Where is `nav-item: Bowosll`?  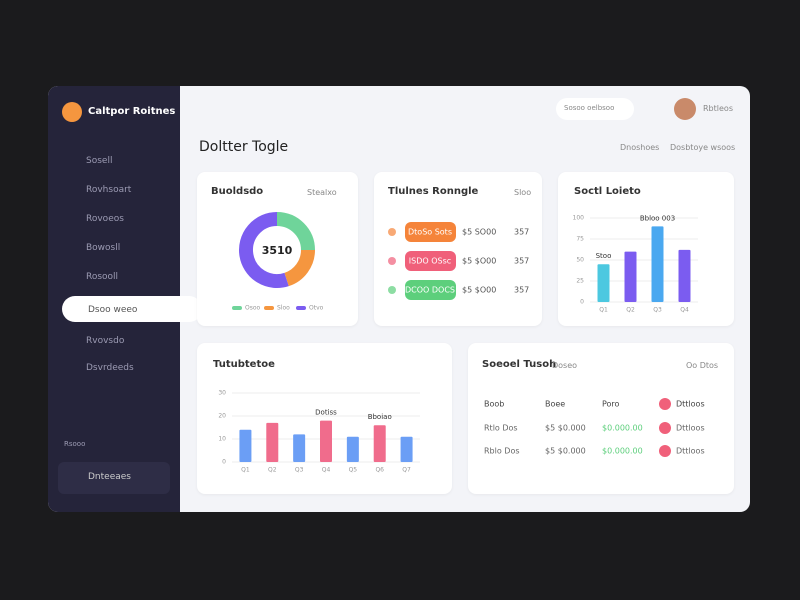 nav-item: Bowosll is located at coordinates (103, 248).